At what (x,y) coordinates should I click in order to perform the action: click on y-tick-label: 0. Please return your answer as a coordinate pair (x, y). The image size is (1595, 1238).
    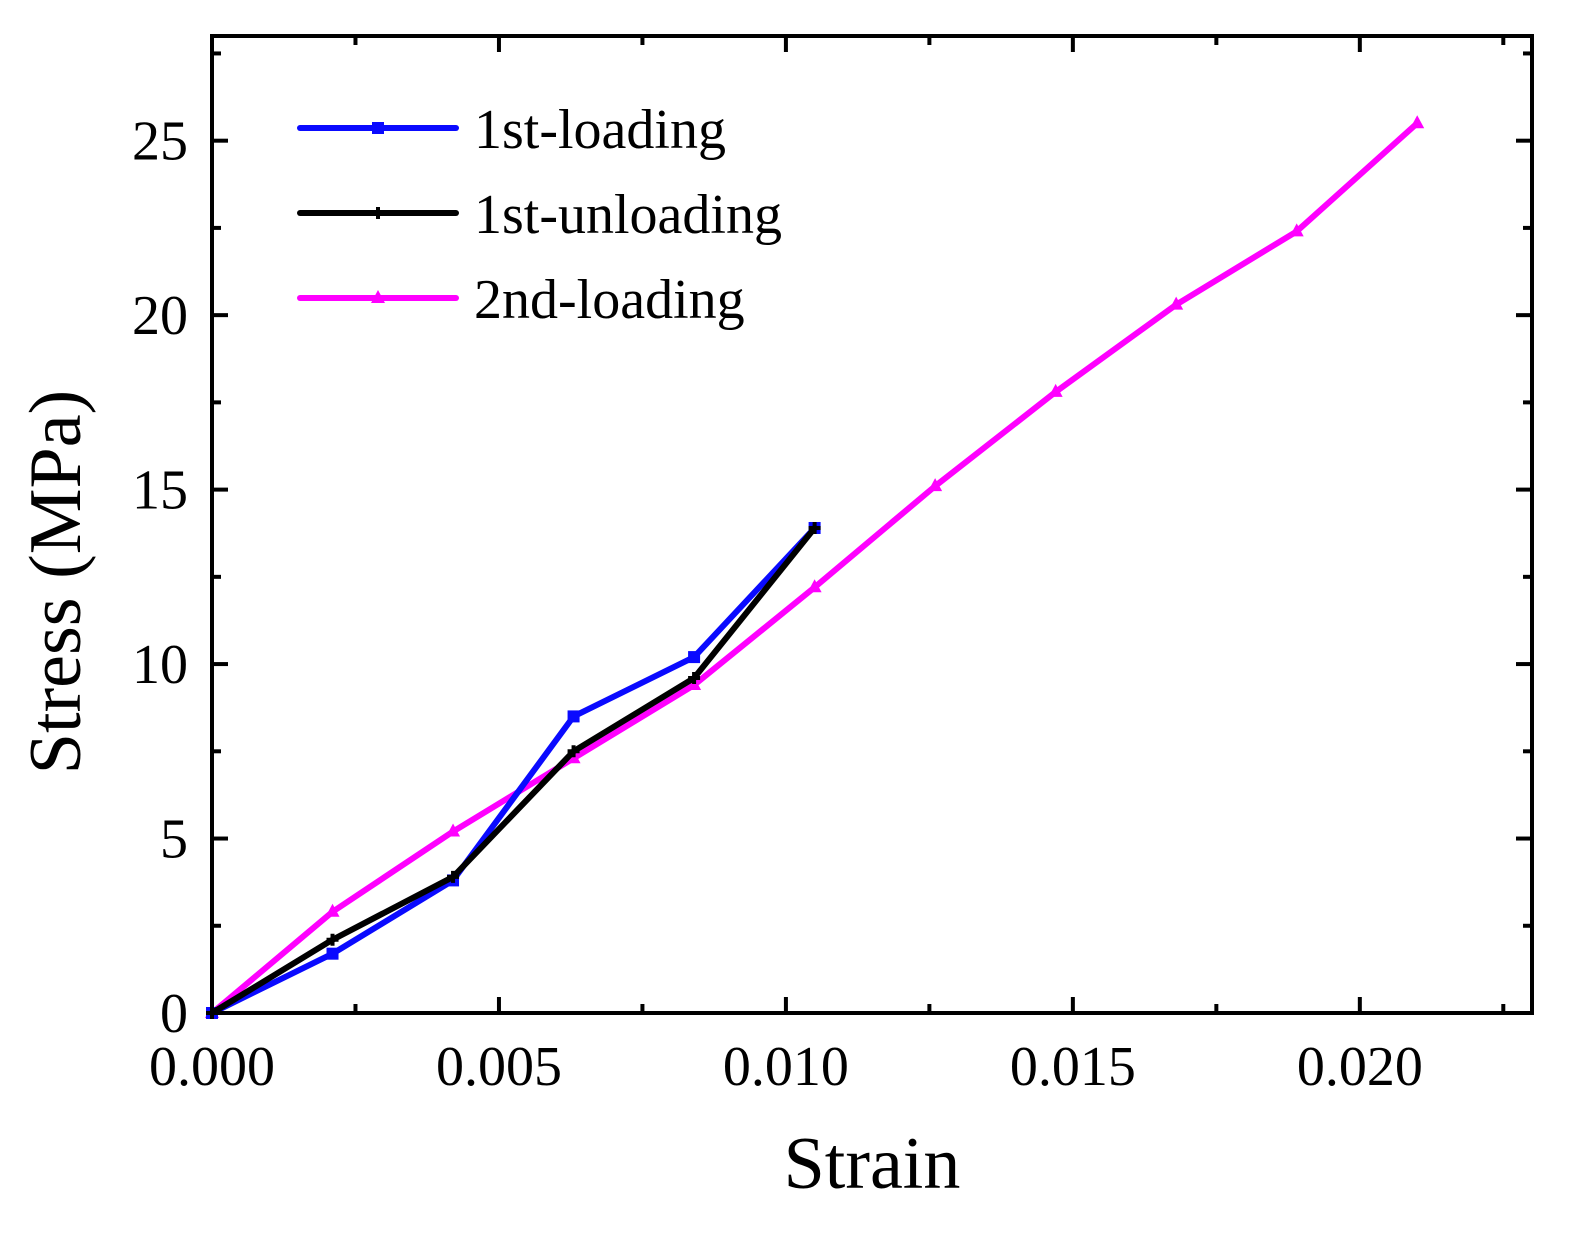
    Looking at the image, I should click on (174, 1014).